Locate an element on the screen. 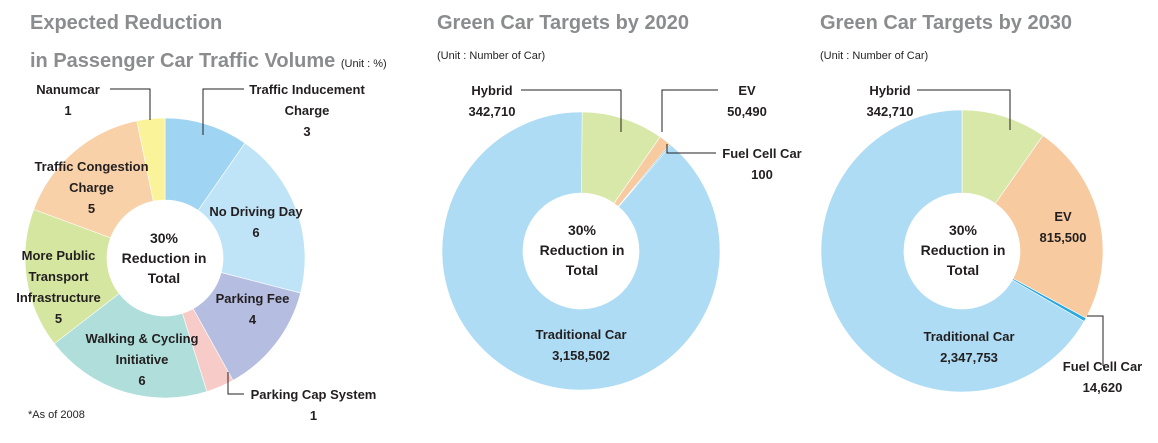 The width and height of the screenshot is (1158, 443). chart2-center-text: 30% Reduction in Total is located at coordinates (582, 250).